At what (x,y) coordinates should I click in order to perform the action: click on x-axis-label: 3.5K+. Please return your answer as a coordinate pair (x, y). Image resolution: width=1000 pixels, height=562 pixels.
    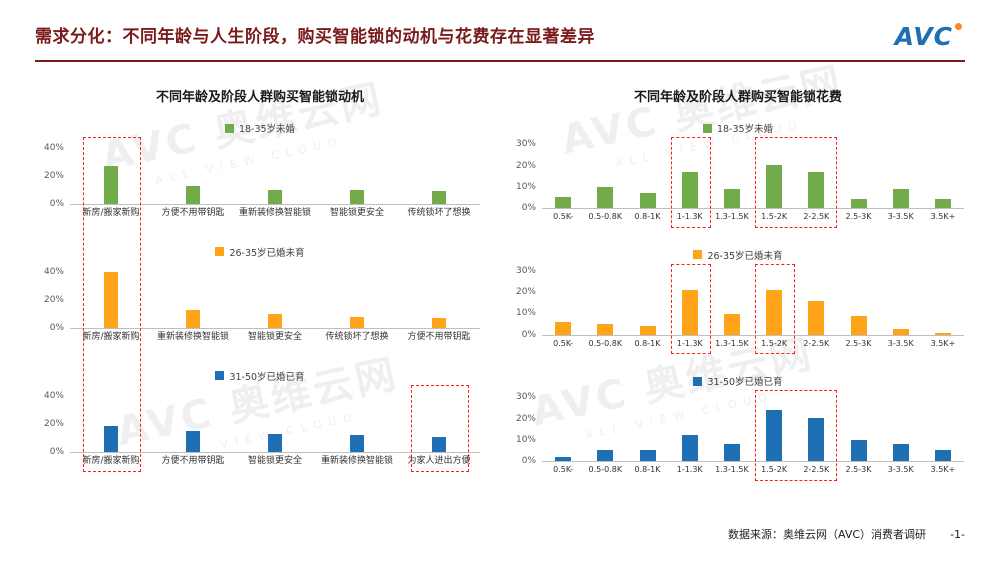
    Looking at the image, I should click on (943, 470).